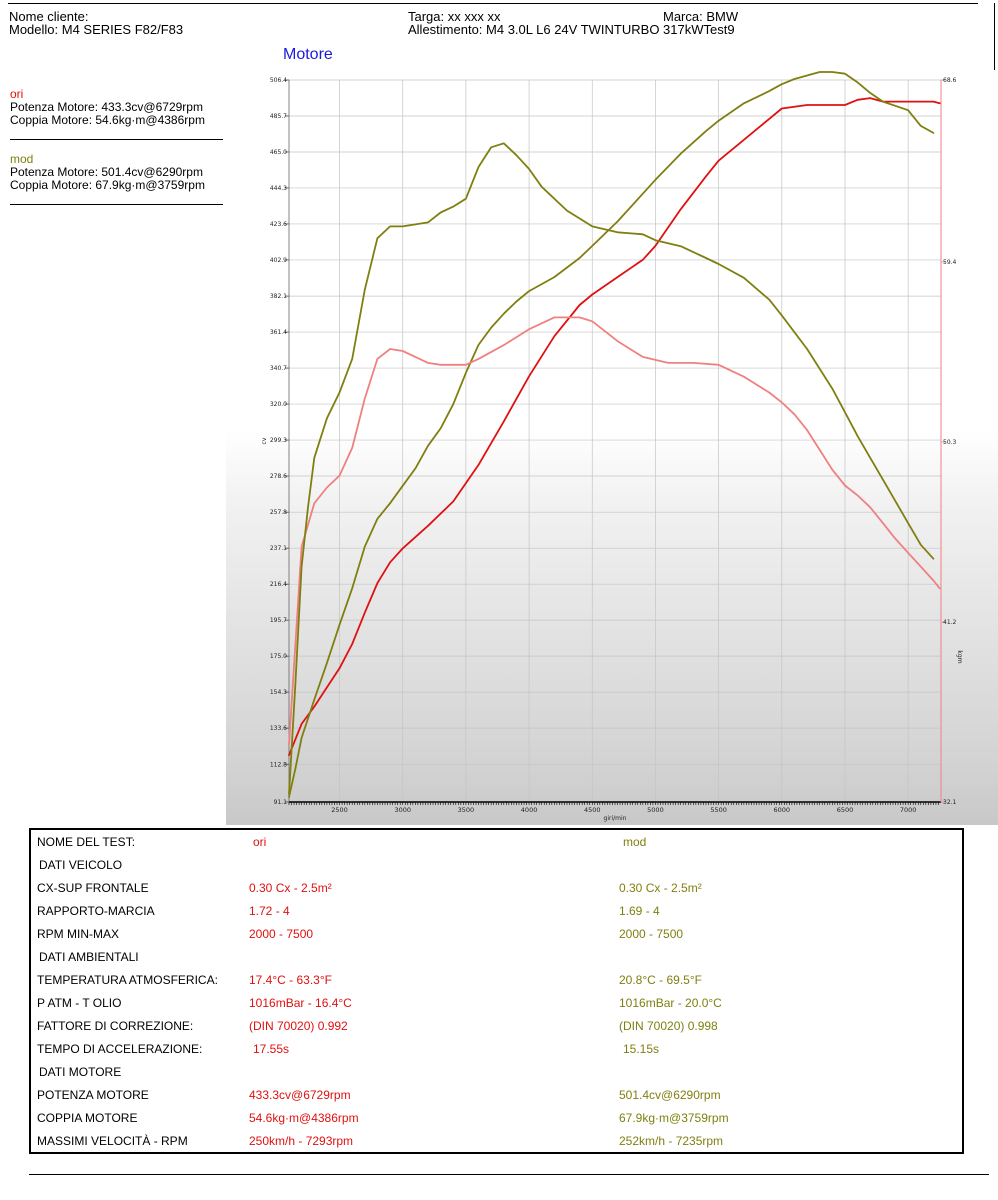 Image resolution: width=998 pixels, height=1200 pixels. Describe the element at coordinates (278, 332) in the screenshot. I see `y-tick-label: 361.4` at that location.